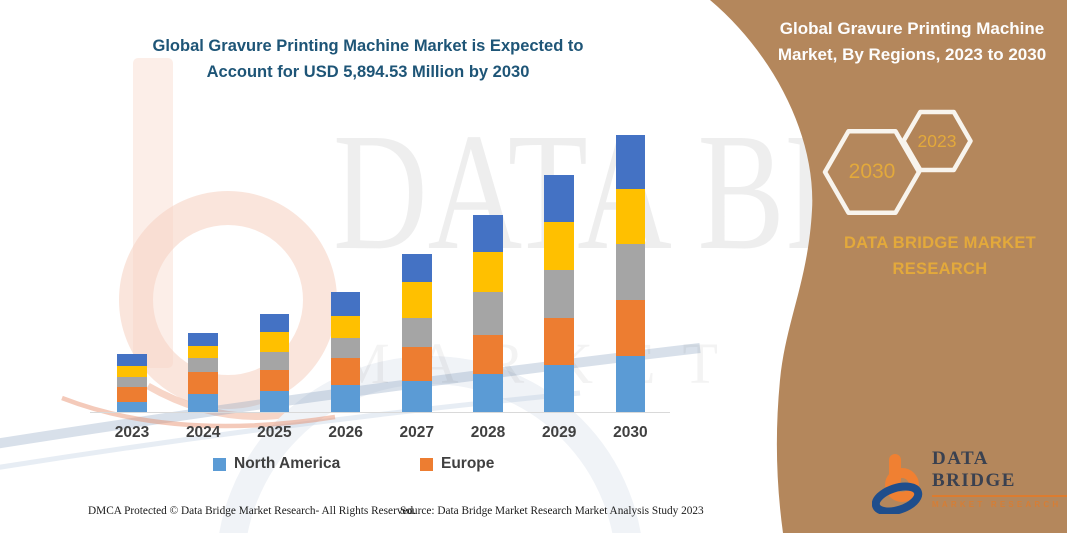 This screenshot has height=533, width=1067. What do you see at coordinates (974, 469) in the screenshot?
I see `logo-name-text: DATA BRIDGE` at bounding box center [974, 469].